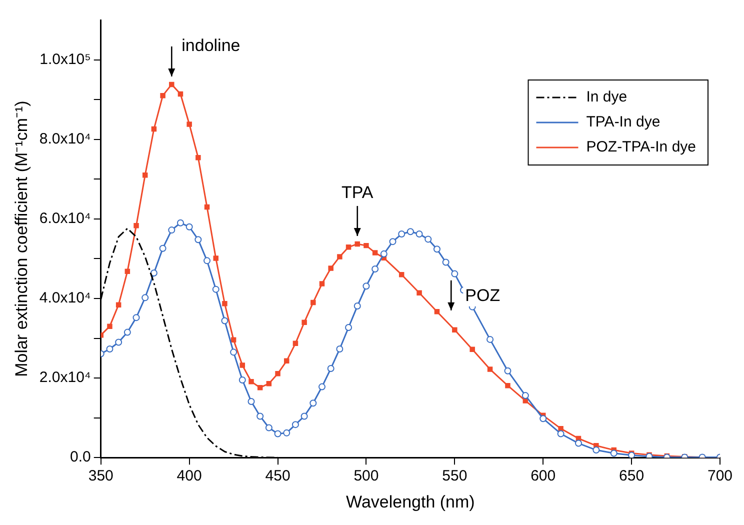 This screenshot has width=744, height=525. What do you see at coordinates (631, 476) in the screenshot?
I see `x-tick-label: 650` at bounding box center [631, 476].